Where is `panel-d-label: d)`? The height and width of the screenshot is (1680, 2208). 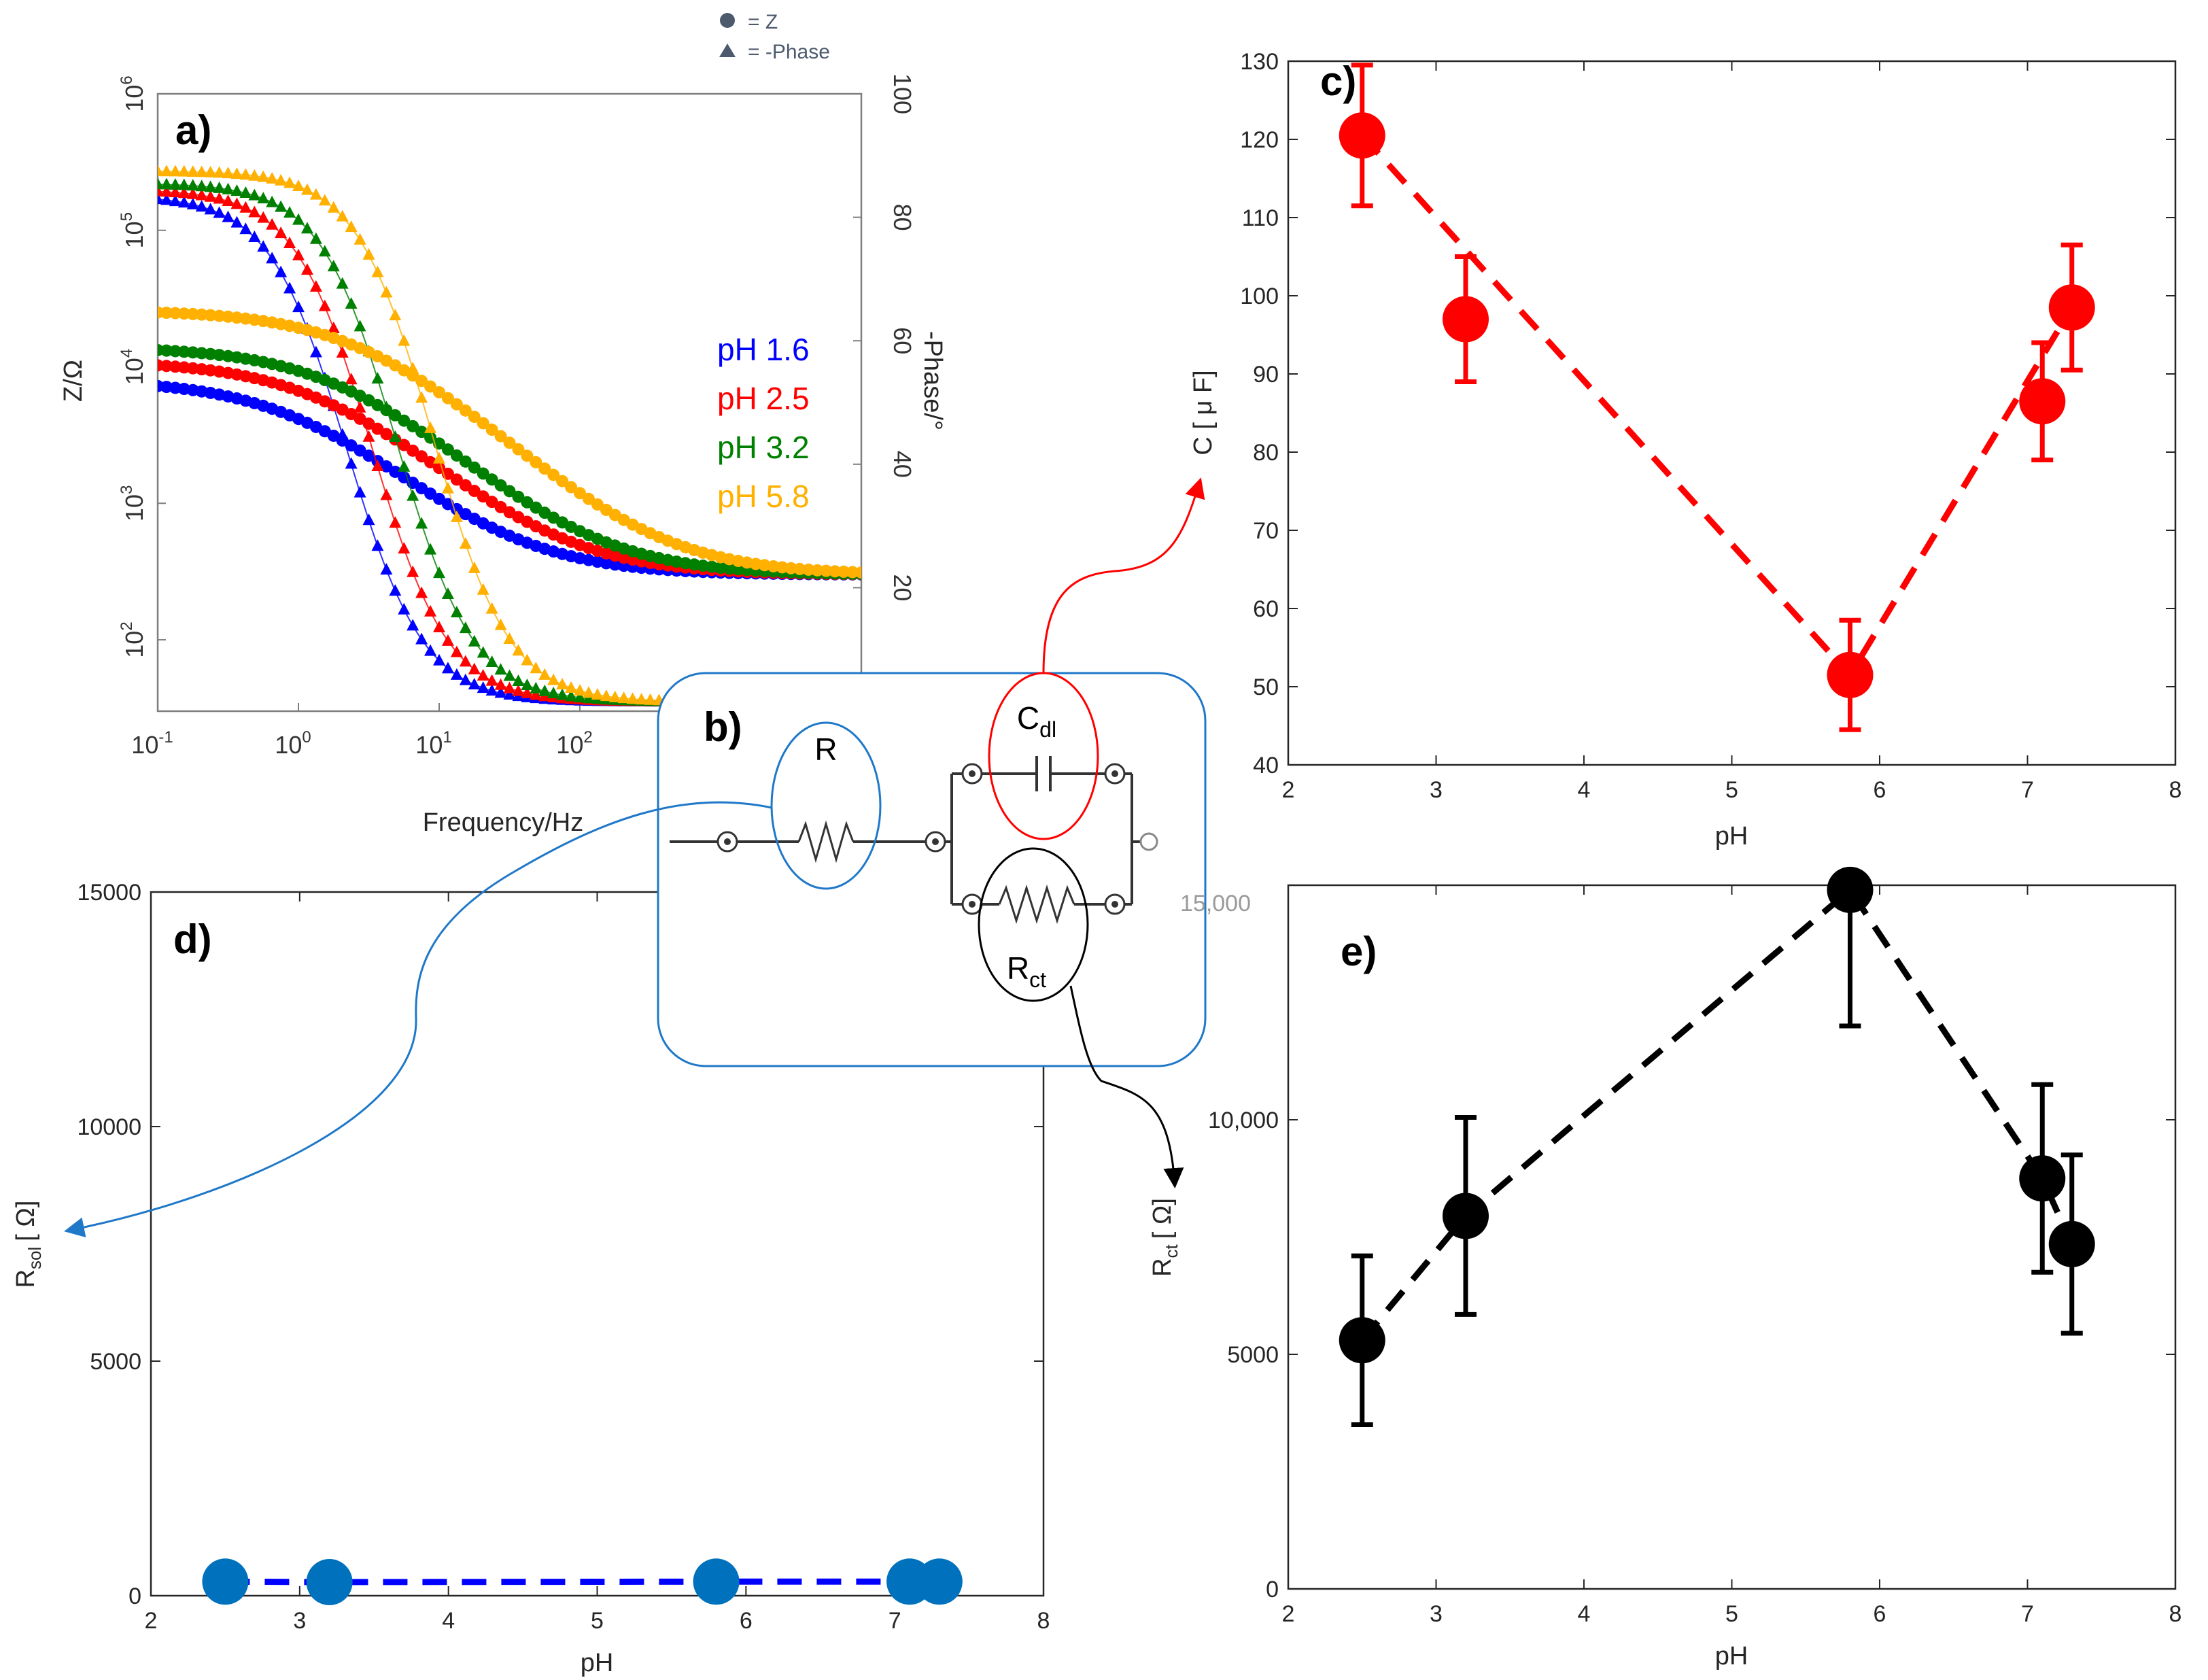 panel-d-label: d) is located at coordinates (192, 939).